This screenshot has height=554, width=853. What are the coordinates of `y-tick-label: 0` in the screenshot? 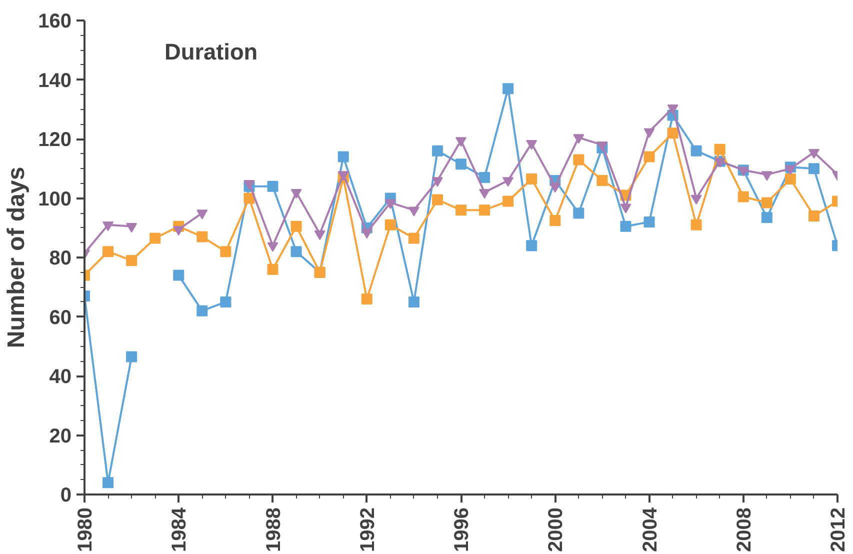 It's located at (66, 495).